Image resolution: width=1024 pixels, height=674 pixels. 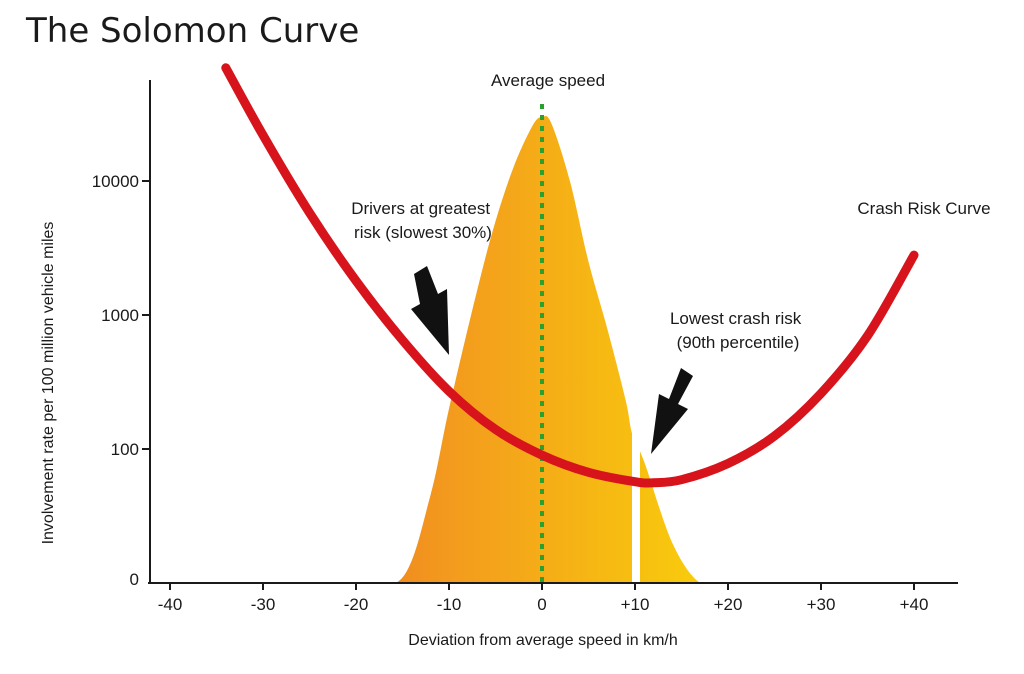 What do you see at coordinates (738, 330) in the screenshot?
I see `lowest-risk-label: Lowest crash risk (90th percentile)` at bounding box center [738, 330].